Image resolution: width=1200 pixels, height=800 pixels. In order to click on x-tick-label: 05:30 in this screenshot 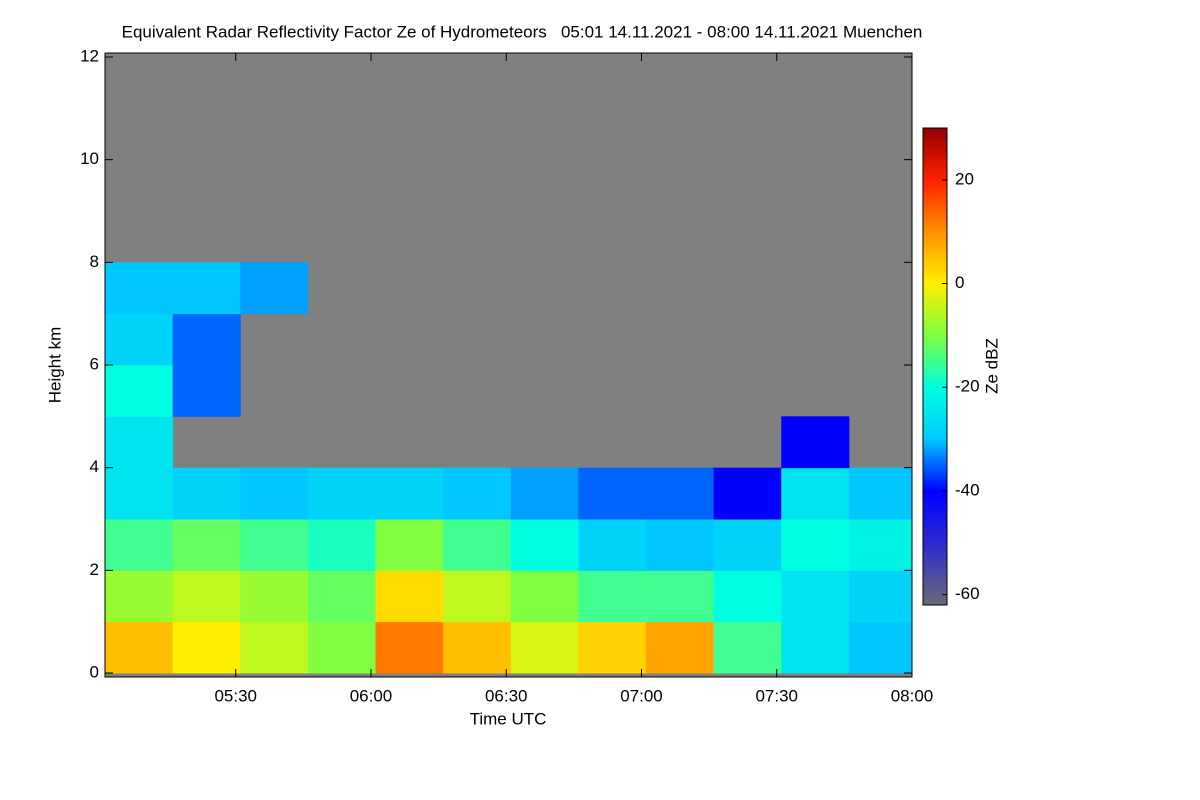, I will do `click(235, 695)`.